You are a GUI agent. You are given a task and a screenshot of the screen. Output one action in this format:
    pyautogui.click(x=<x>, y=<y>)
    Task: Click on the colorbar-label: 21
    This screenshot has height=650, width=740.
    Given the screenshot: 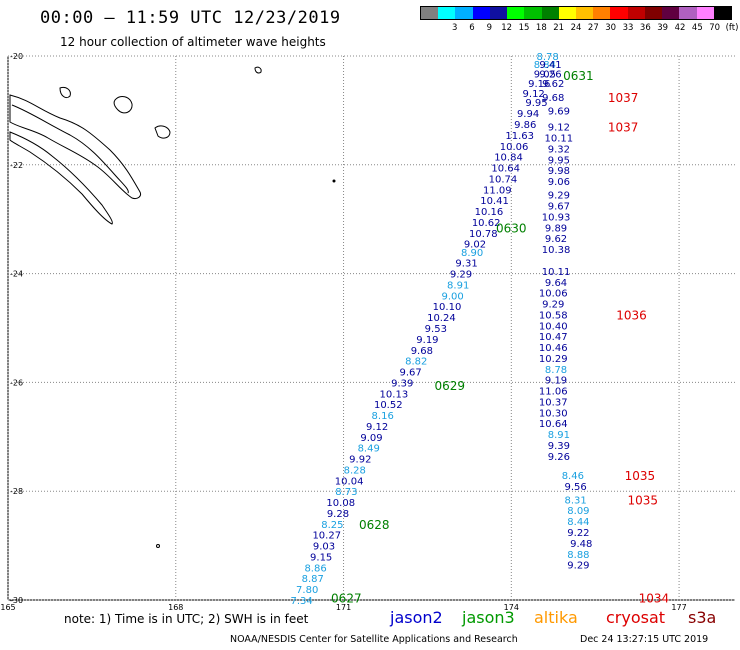 What is the action you would take?
    pyautogui.click(x=559, y=28)
    